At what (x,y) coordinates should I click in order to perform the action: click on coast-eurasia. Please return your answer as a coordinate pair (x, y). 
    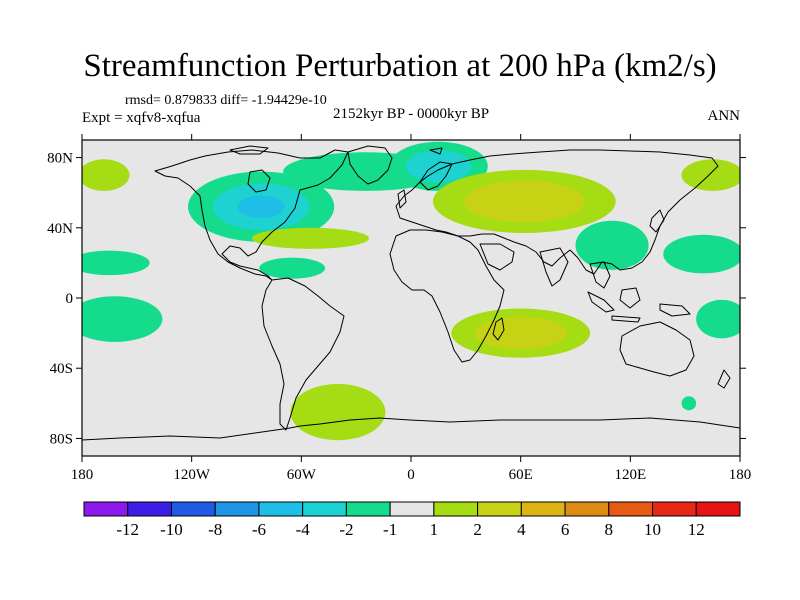
    Looking at the image, I should click on (557, 212).